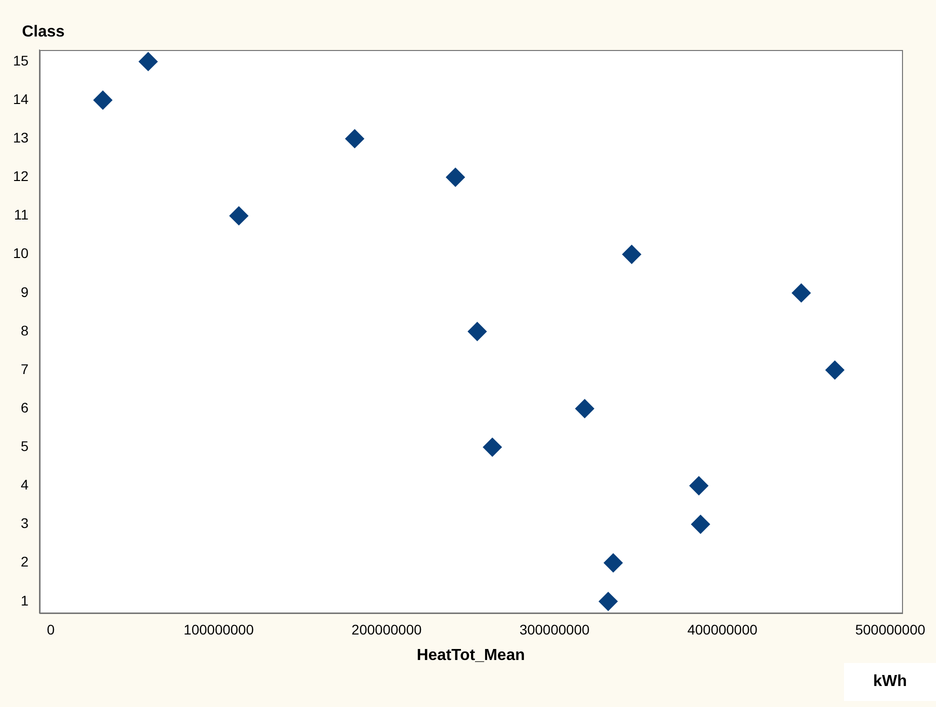 The height and width of the screenshot is (707, 936). I want to click on y-tick-label: 8, so click(24, 330).